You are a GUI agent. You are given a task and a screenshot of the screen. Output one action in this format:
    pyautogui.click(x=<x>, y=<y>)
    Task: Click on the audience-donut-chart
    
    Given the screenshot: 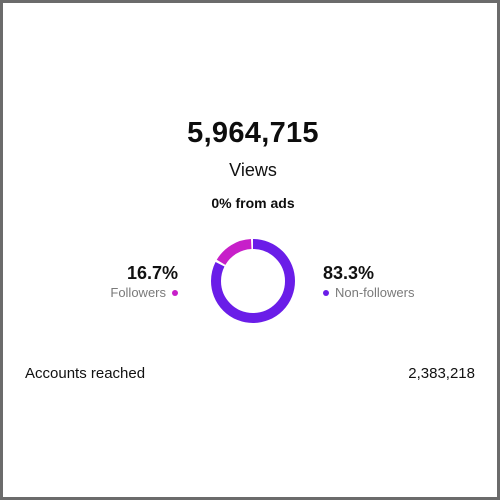 What is the action you would take?
    pyautogui.click(x=253, y=281)
    